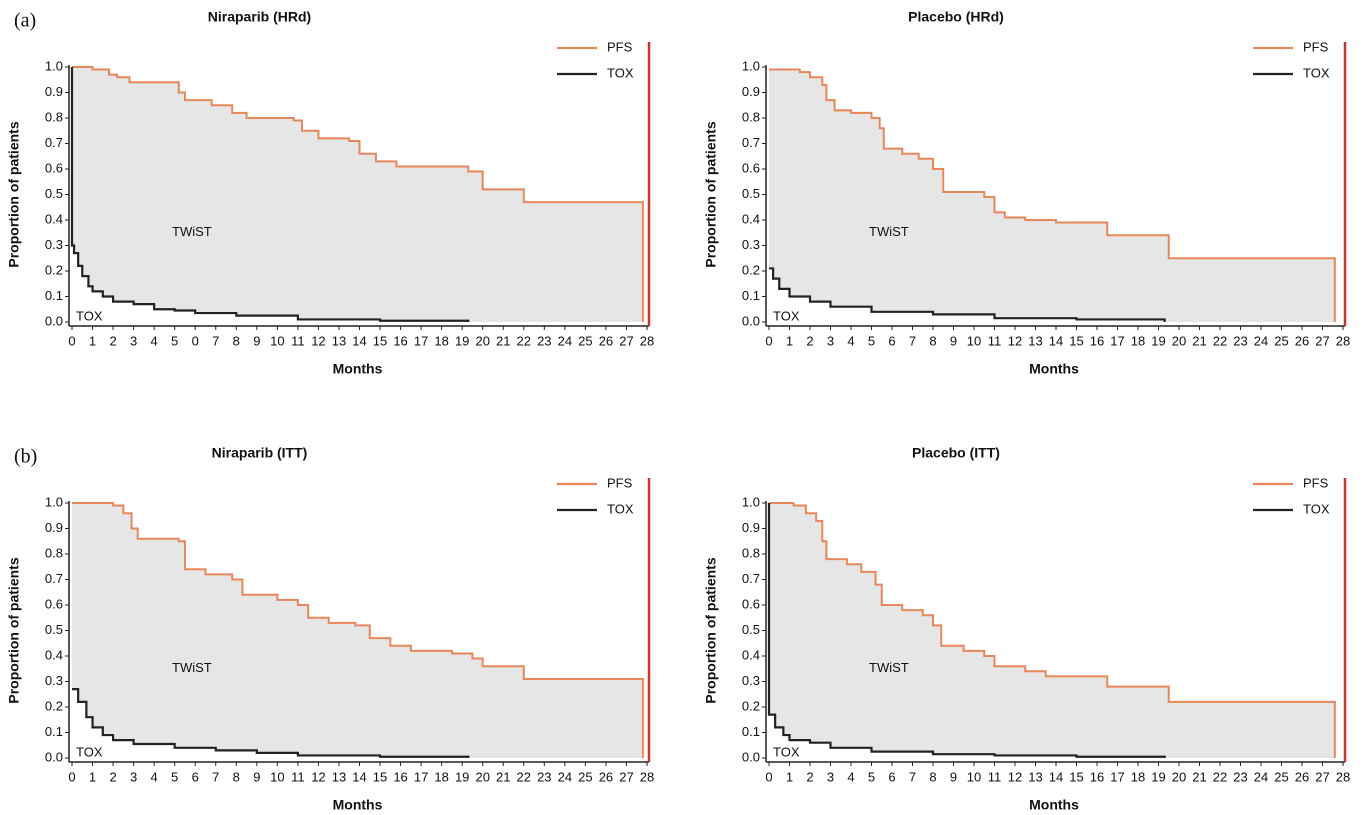 The image size is (1366, 815). What do you see at coordinates (71, 340) in the screenshot?
I see `x-tick-label: 0` at bounding box center [71, 340].